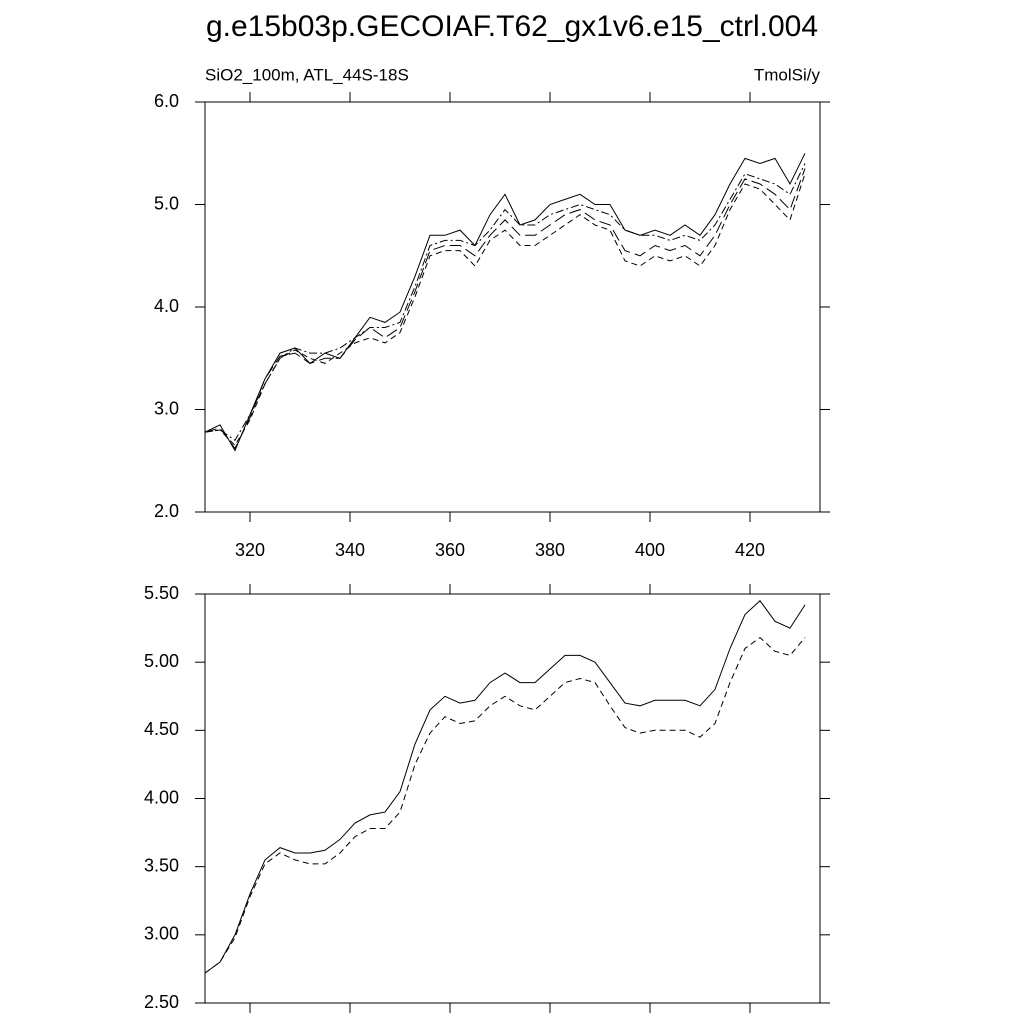  I want to click on x-tick-label: 340, so click(350, 550).